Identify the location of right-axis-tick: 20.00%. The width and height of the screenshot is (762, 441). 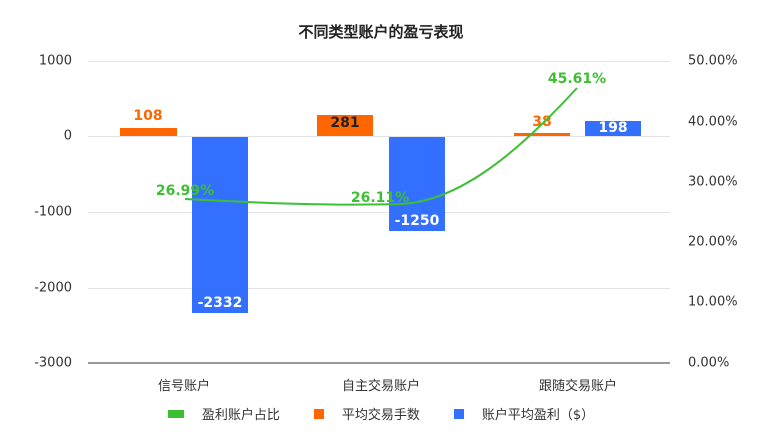
(713, 242).